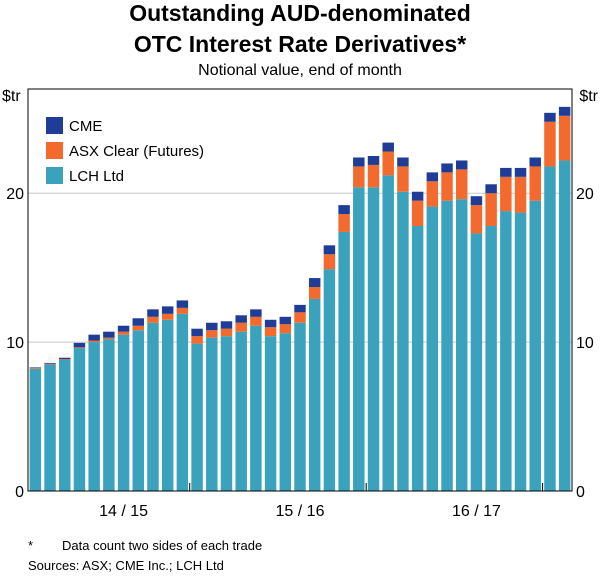 The image size is (600, 577). What do you see at coordinates (588, 96) in the screenshot?
I see `y-axis-unit-right: $tr` at bounding box center [588, 96].